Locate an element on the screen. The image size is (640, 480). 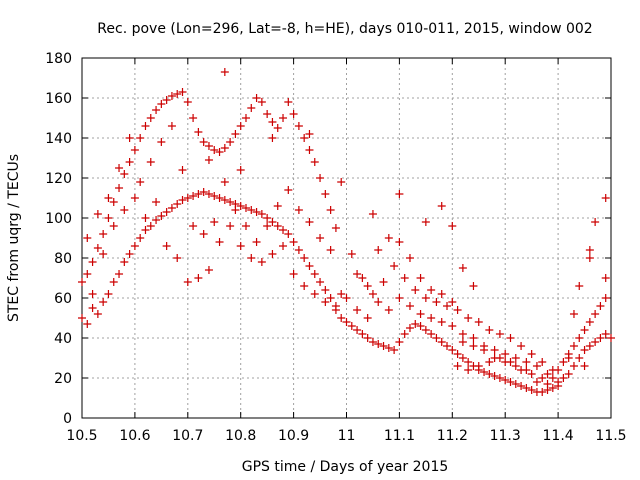
y-tick-label: 80 is located at coordinates (63, 259).